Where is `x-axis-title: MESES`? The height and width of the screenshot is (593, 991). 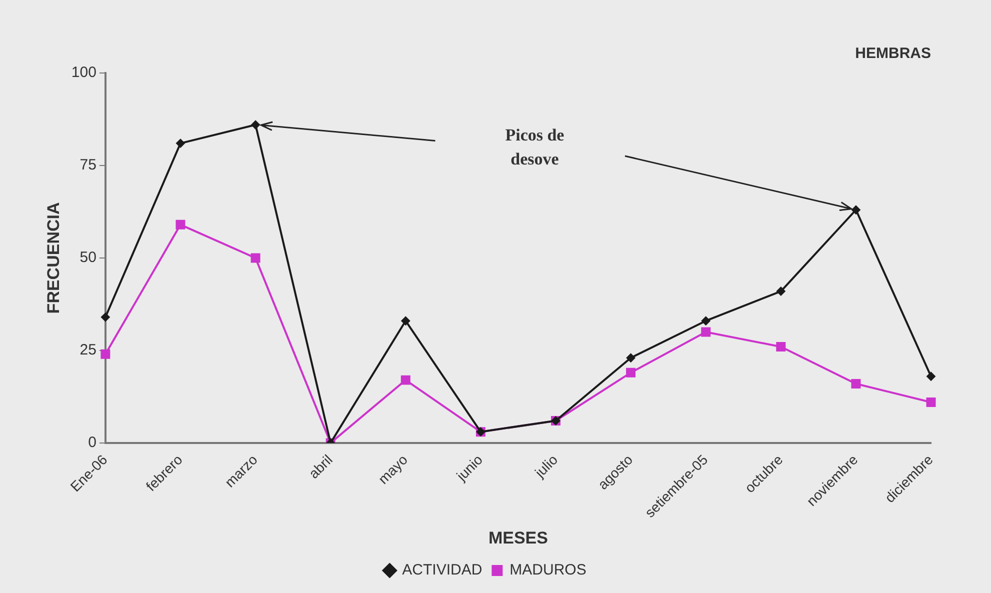
x-axis-title: MESES is located at coordinates (518, 538).